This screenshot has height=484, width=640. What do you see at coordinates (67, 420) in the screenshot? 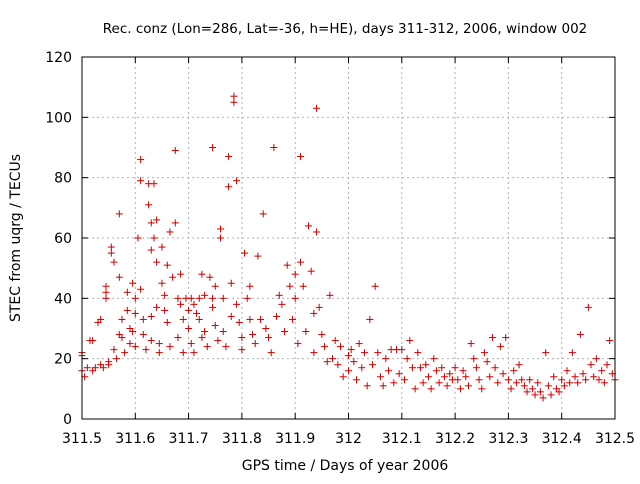
I see `y-tick-label: 0` at bounding box center [67, 420].